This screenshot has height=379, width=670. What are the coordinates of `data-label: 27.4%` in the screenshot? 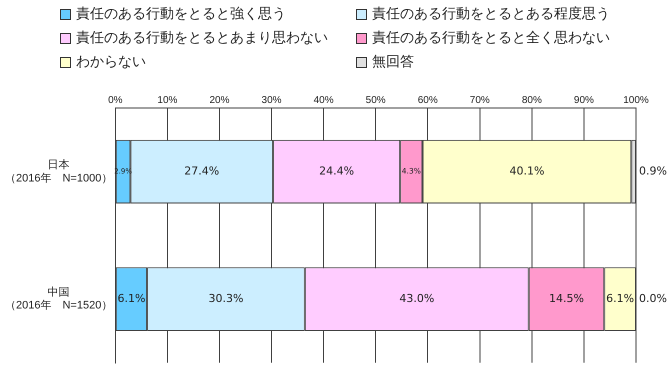 It's located at (202, 171).